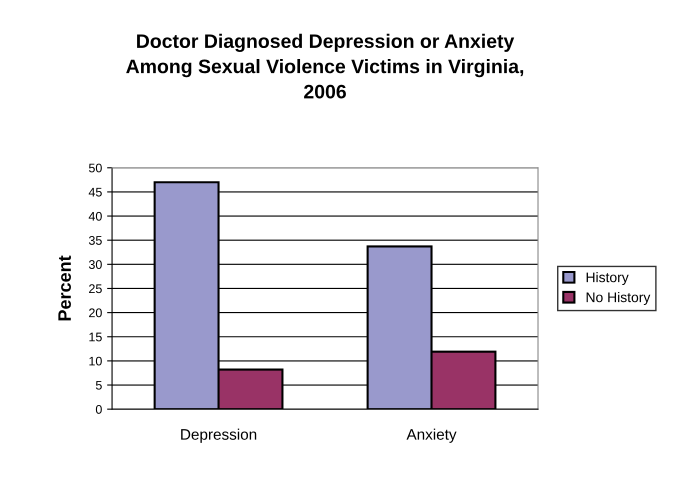 This screenshot has width=696, height=478. What do you see at coordinates (95, 168) in the screenshot?
I see `y-tick-label: 50` at bounding box center [95, 168].